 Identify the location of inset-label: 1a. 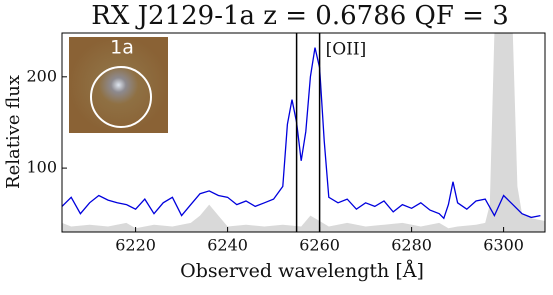
(122, 48).